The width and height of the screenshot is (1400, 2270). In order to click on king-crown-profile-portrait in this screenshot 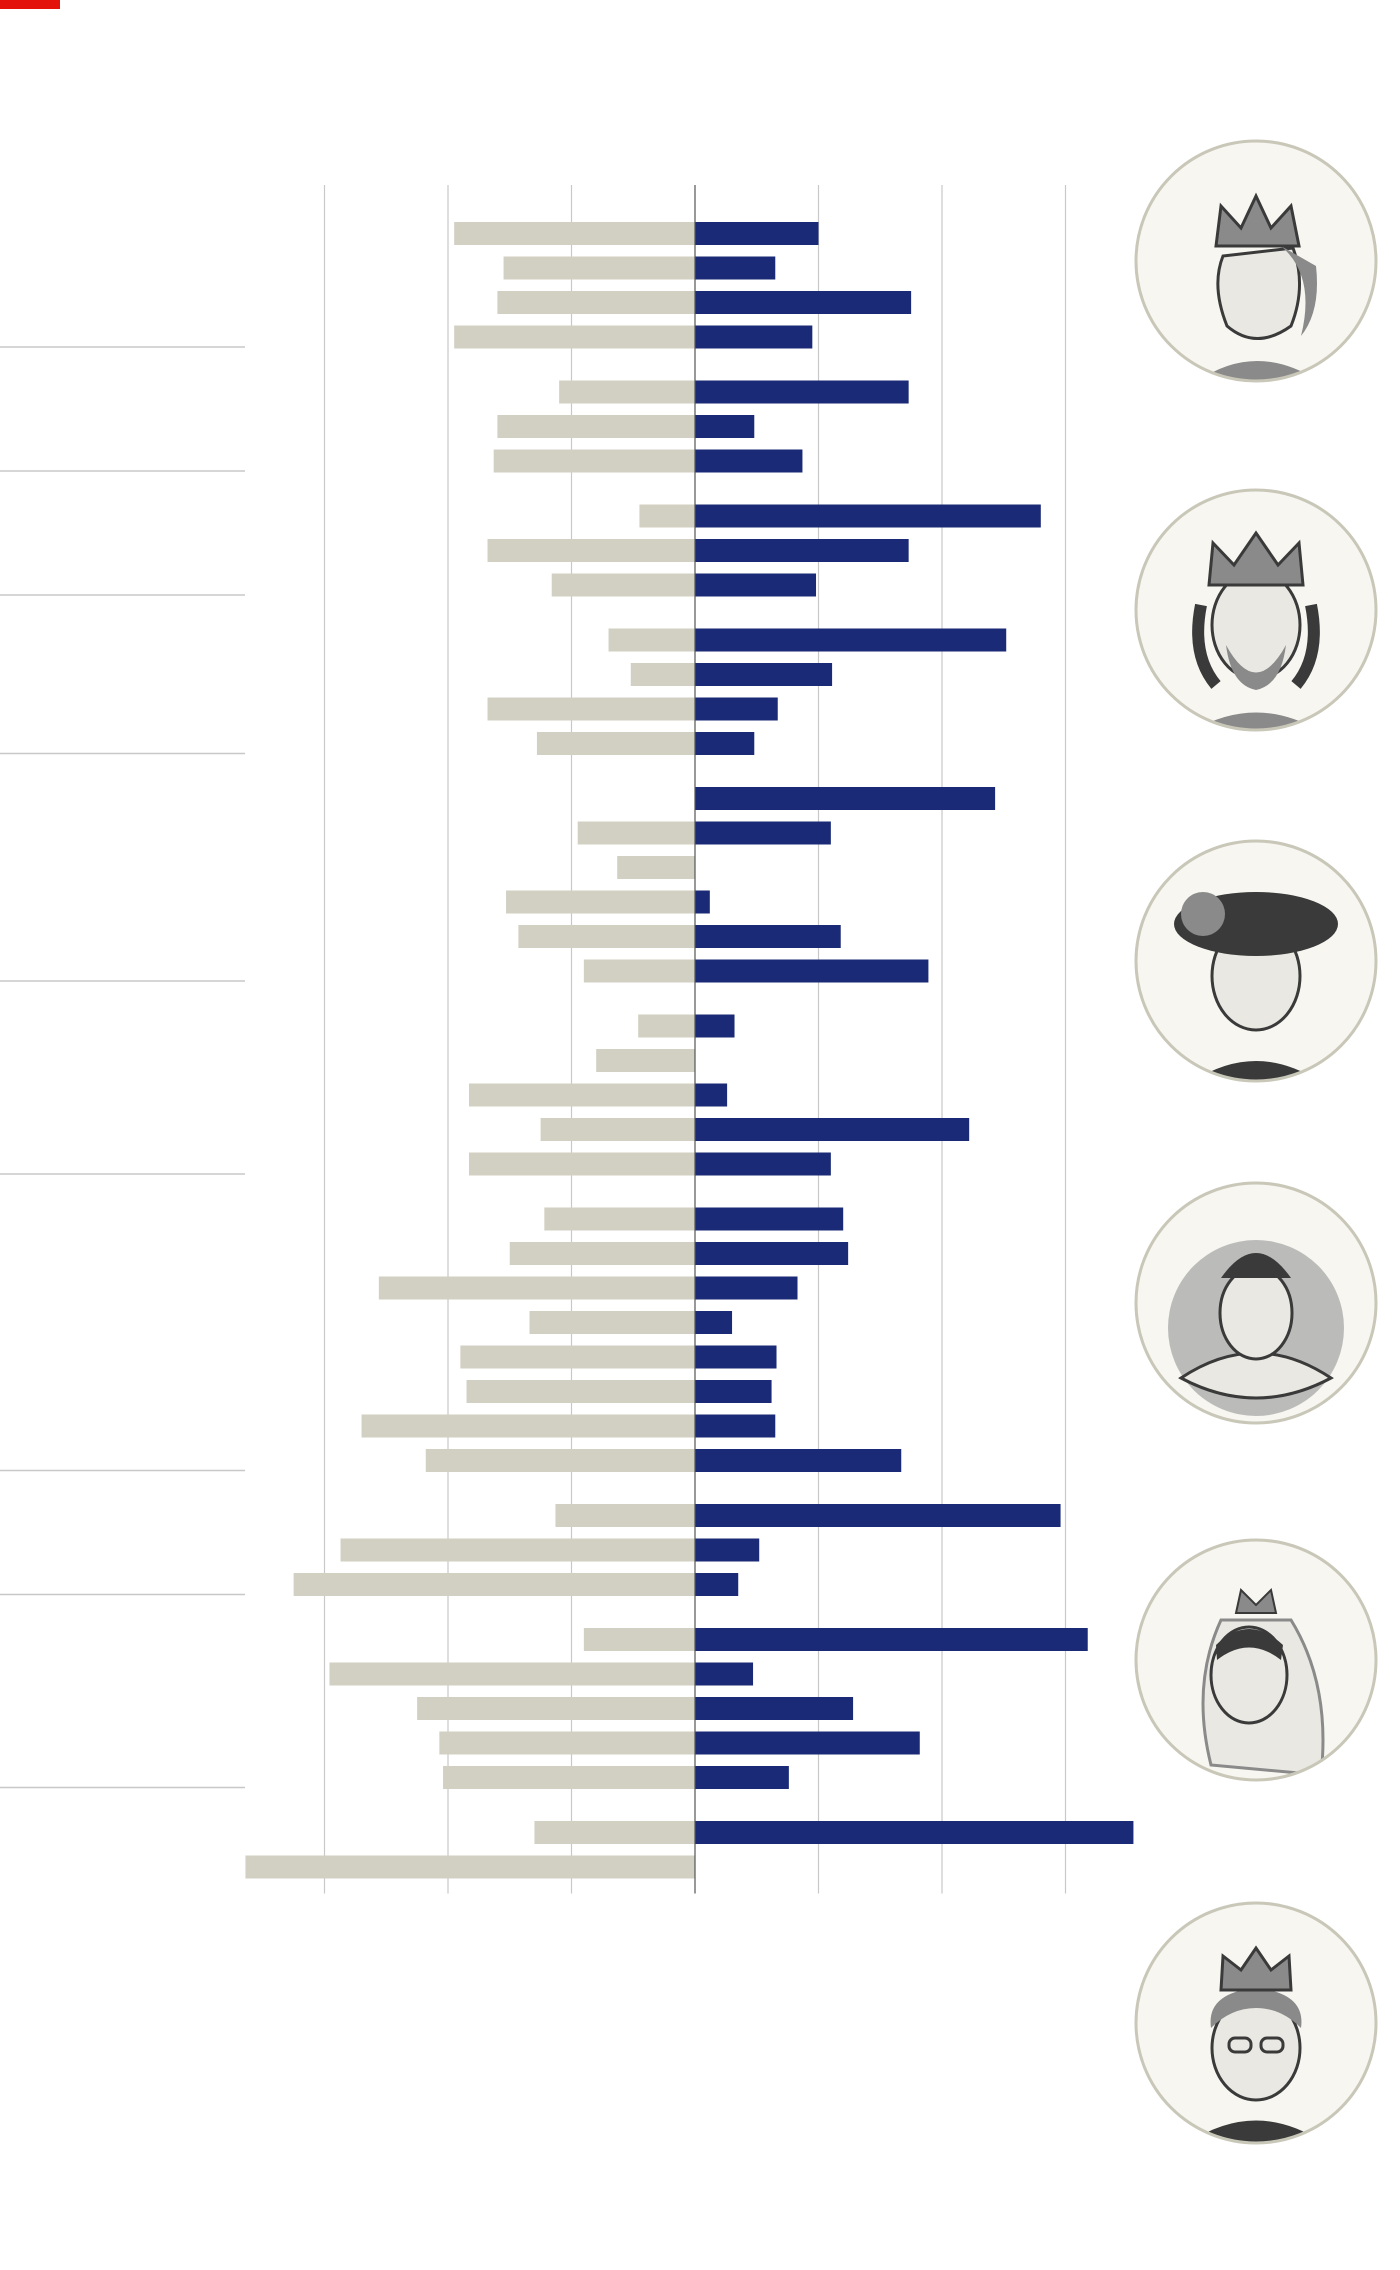, I will do `click(1256, 263)`.